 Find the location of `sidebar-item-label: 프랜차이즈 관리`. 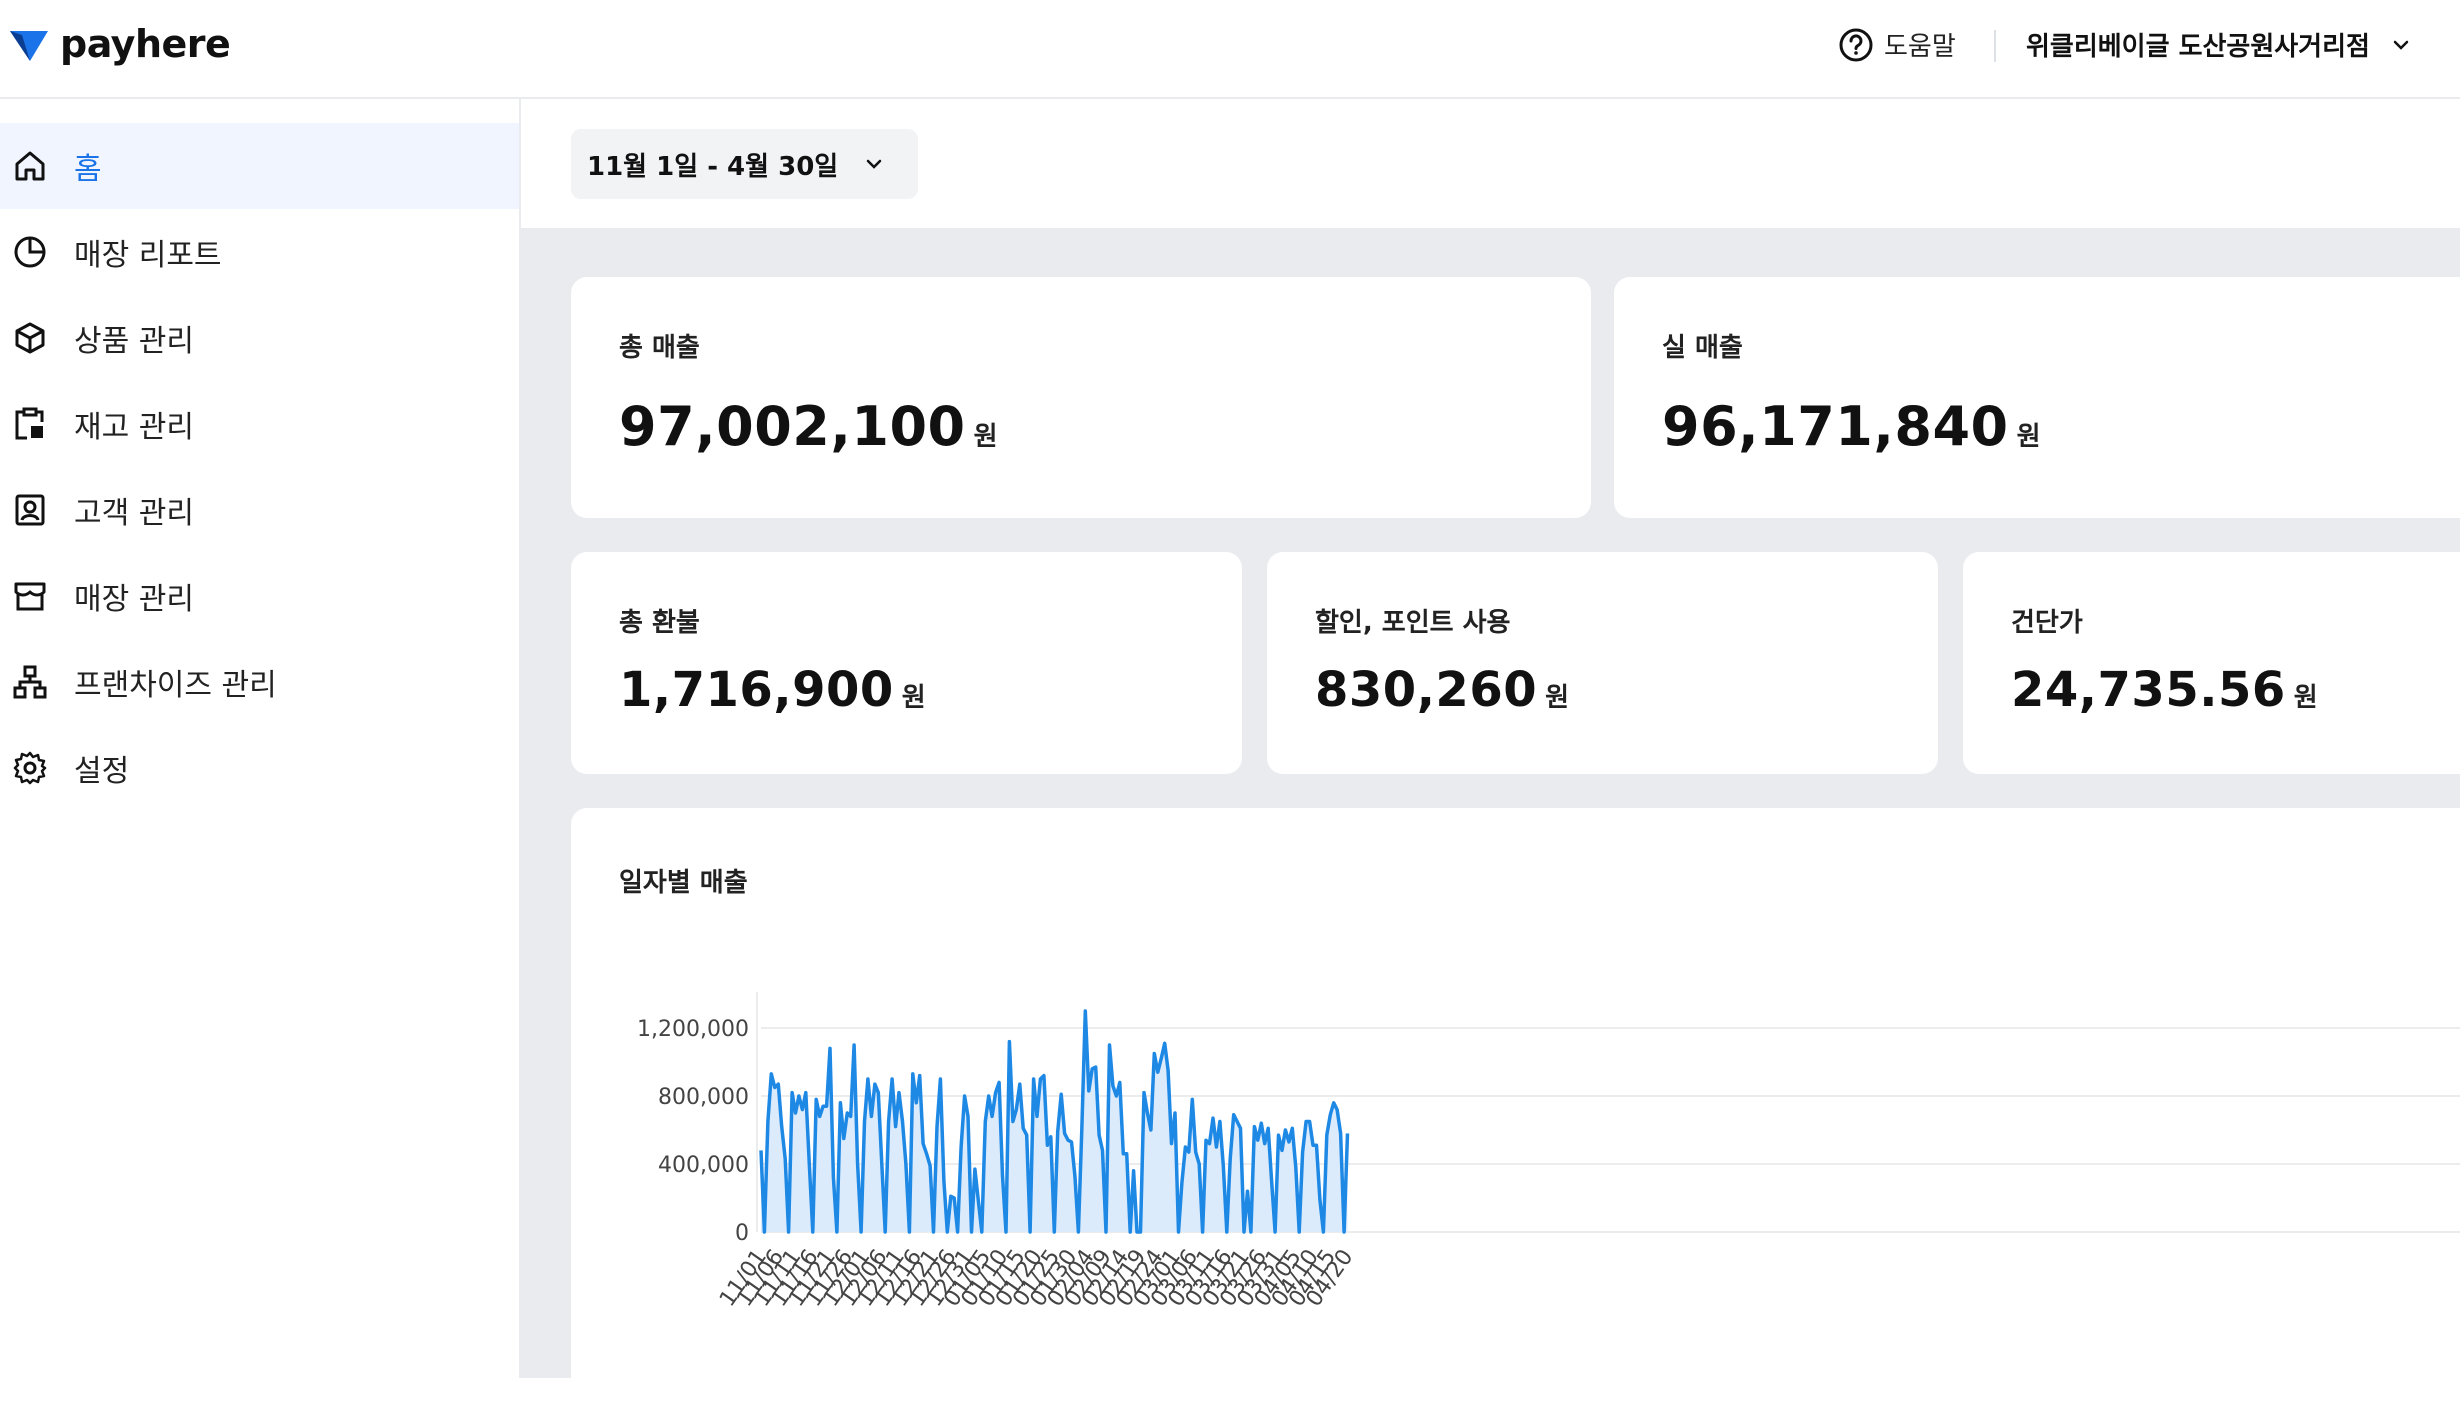

sidebar-item-label: 프랜차이즈 관리 is located at coordinates (175, 685).